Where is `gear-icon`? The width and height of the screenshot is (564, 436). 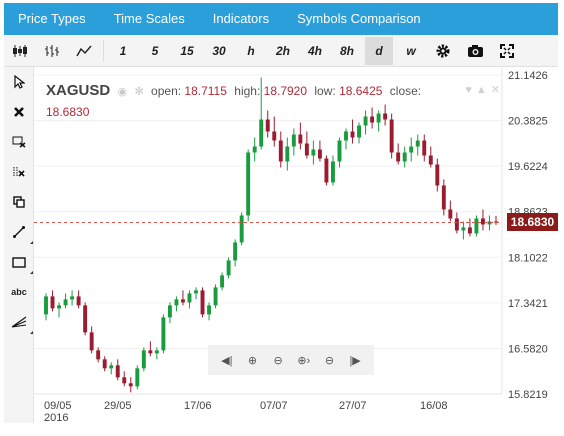 gear-icon is located at coordinates (443, 51).